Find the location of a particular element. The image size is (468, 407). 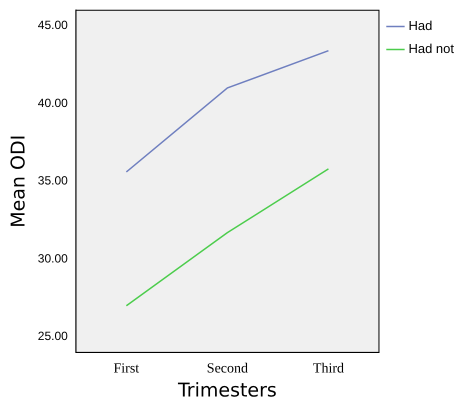

y-tick-label: 45.00 is located at coordinates (53, 25).